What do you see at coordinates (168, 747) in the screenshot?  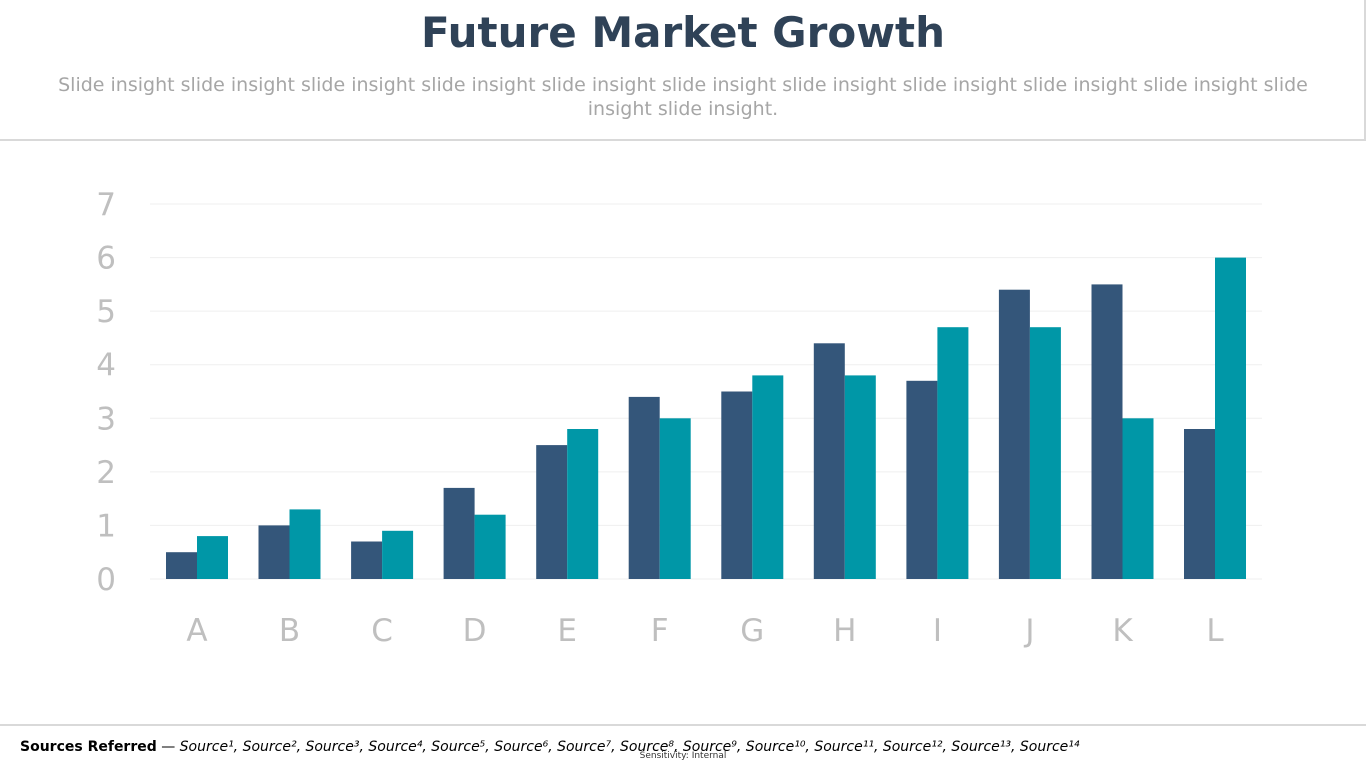 I see `sources-dash: —` at bounding box center [168, 747].